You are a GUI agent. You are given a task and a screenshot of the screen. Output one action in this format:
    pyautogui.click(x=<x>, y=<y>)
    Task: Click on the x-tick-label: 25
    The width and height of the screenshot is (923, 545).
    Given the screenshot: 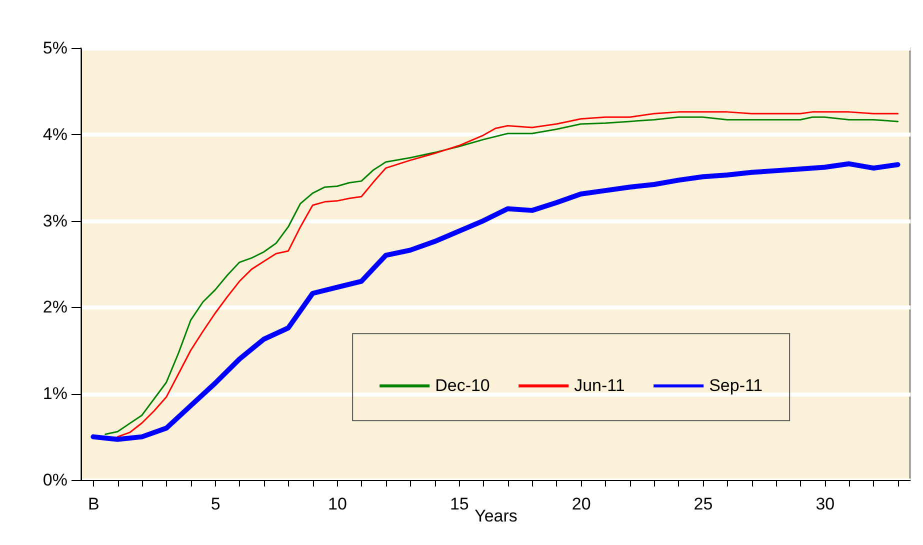 What is the action you would take?
    pyautogui.click(x=703, y=504)
    